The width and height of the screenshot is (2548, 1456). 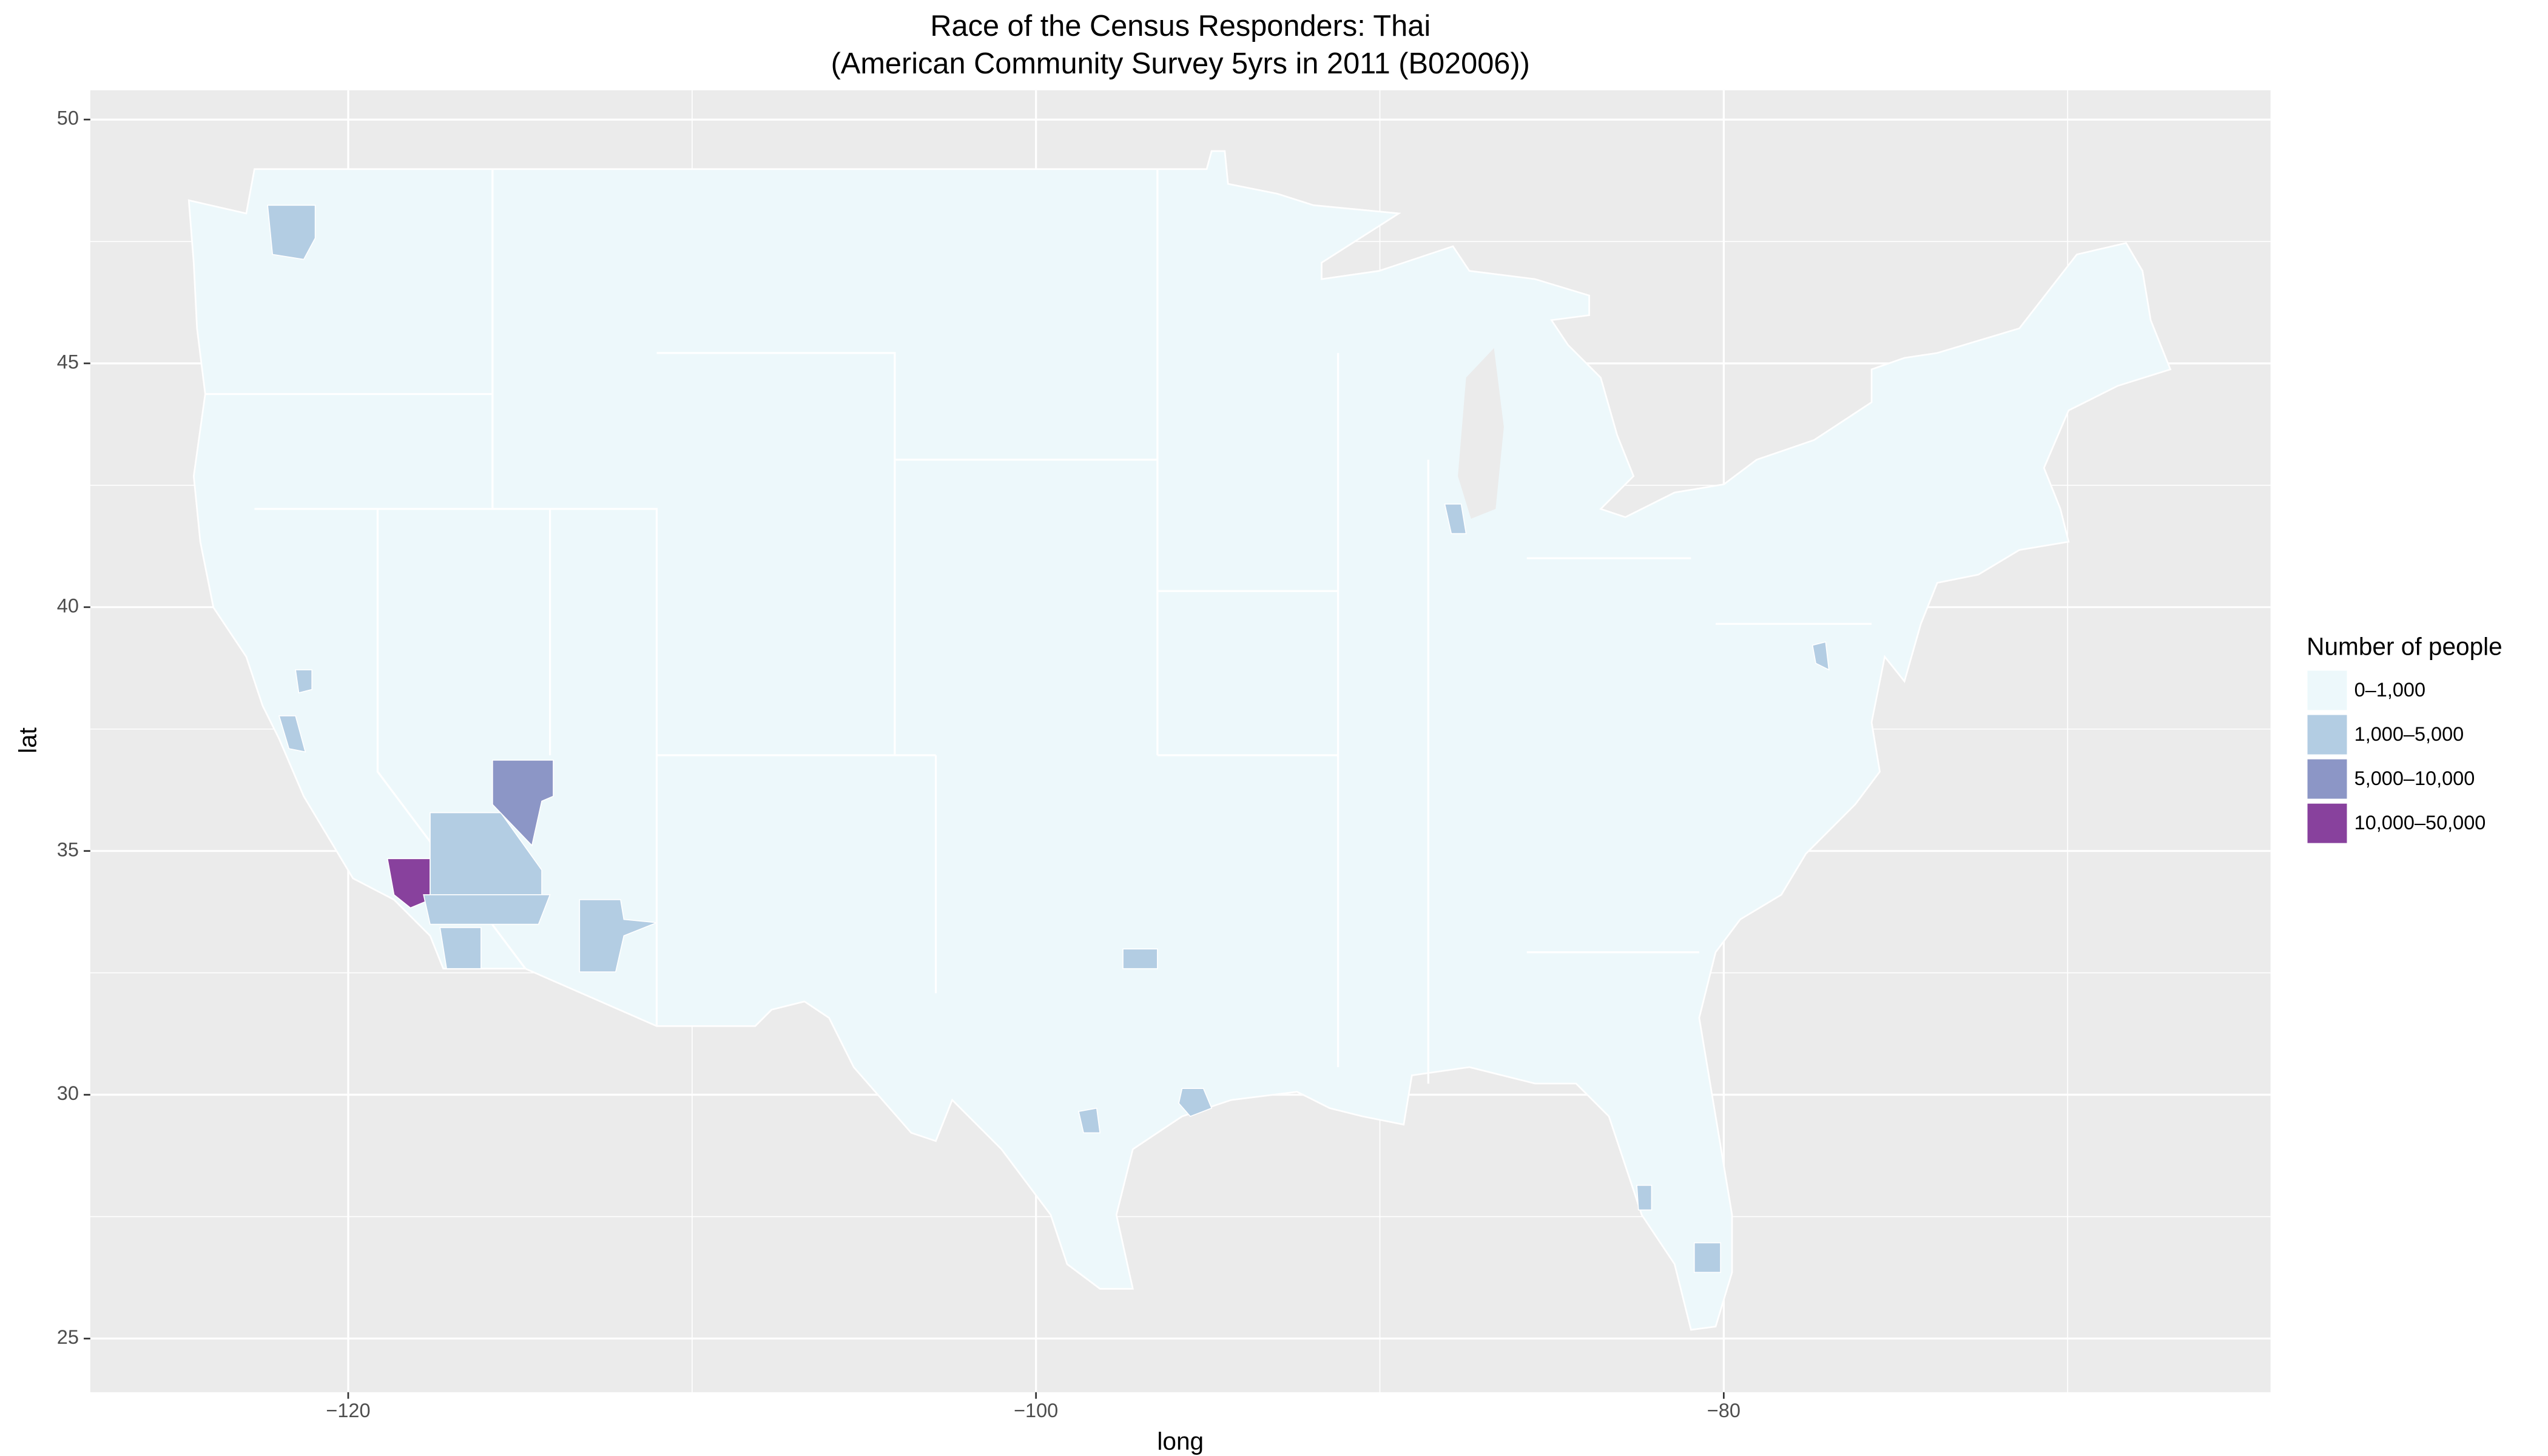 I want to click on x-tick-label: −80, so click(x=1724, y=1410).